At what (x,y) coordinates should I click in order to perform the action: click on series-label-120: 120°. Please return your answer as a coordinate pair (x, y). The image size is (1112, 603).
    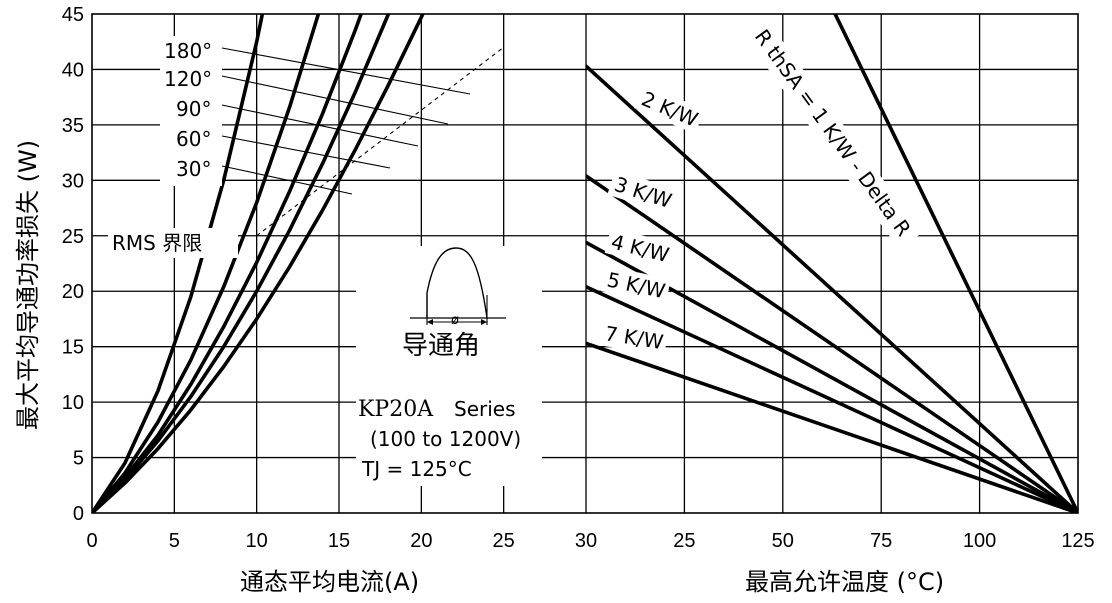
    Looking at the image, I should click on (188, 79).